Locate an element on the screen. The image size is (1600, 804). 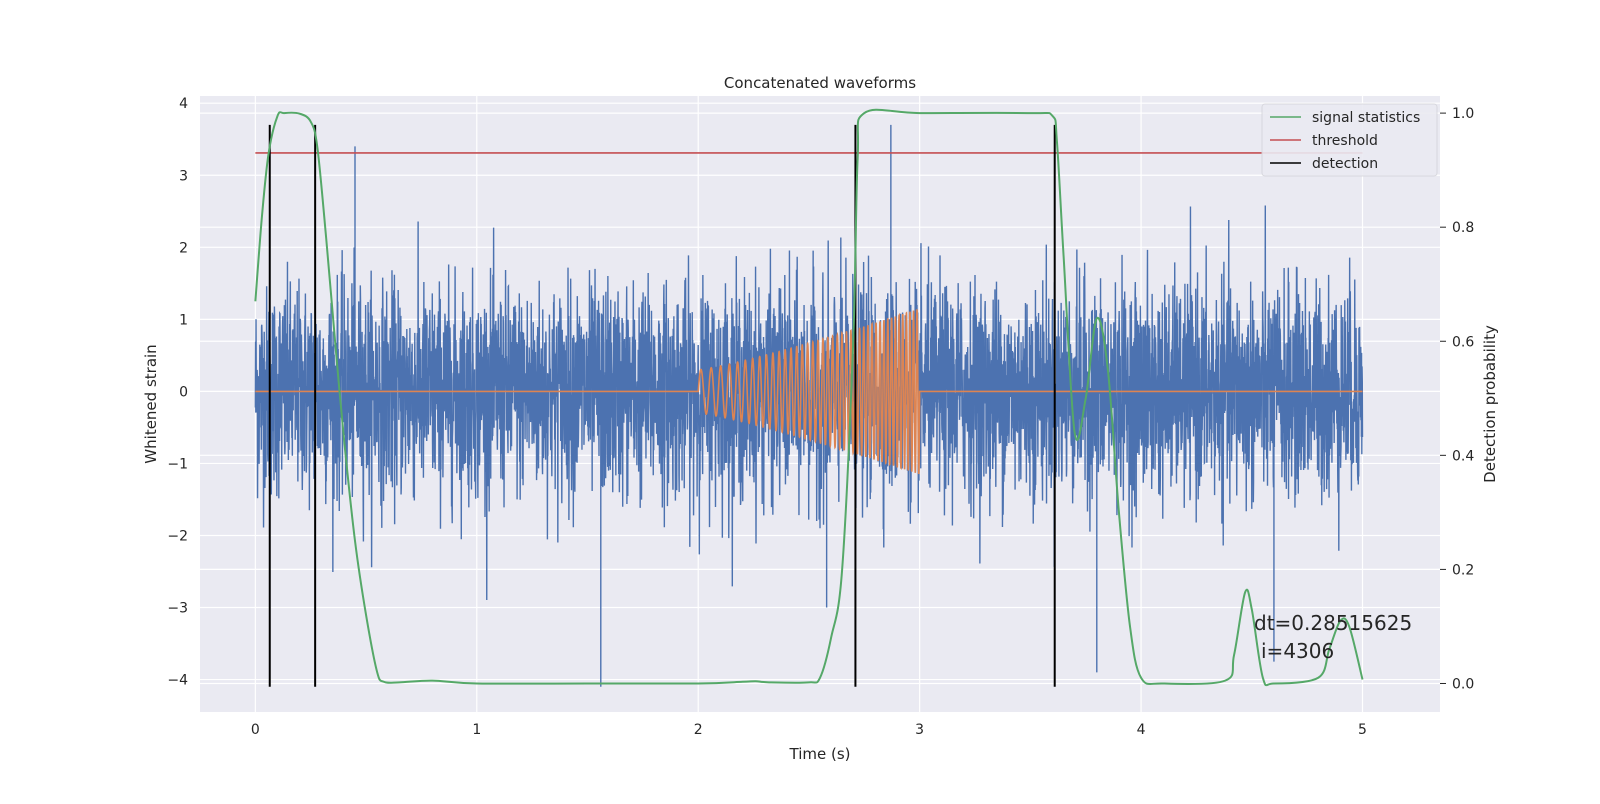
y-tick-label: 3 is located at coordinates (183, 176).